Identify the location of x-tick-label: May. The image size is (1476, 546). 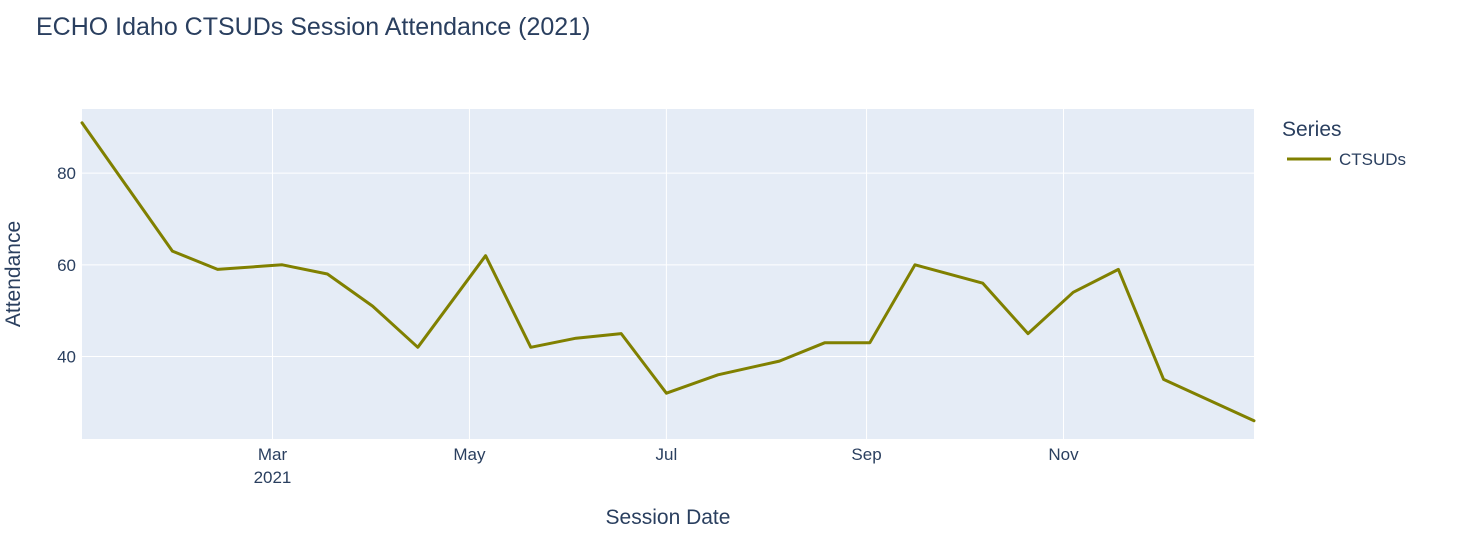
(469, 454).